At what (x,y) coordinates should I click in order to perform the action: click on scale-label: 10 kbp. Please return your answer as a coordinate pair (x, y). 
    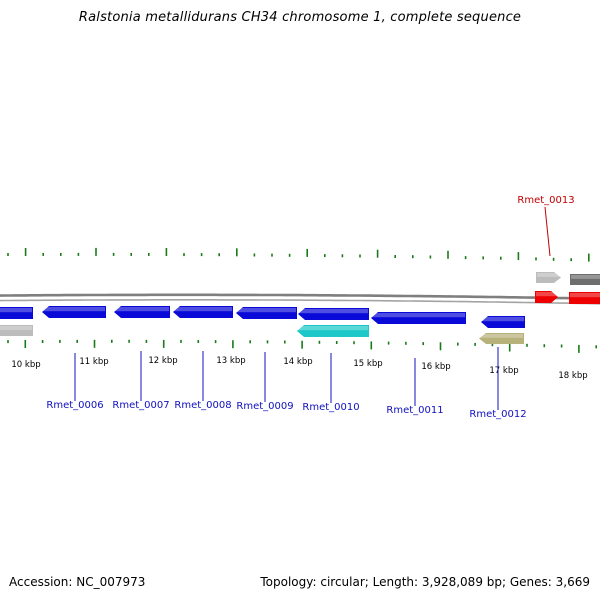
    Looking at the image, I should click on (25, 365).